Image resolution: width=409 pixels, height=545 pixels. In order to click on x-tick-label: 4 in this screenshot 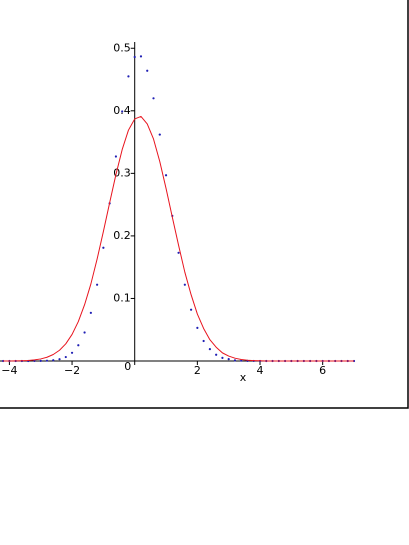, I will do `click(260, 370)`.